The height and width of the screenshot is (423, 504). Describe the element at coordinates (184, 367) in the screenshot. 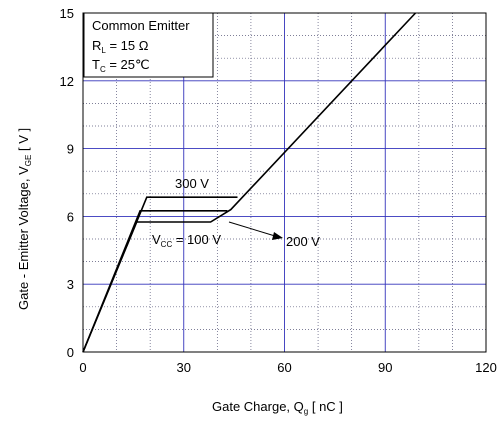

I see `x-tick-label: 30` at that location.